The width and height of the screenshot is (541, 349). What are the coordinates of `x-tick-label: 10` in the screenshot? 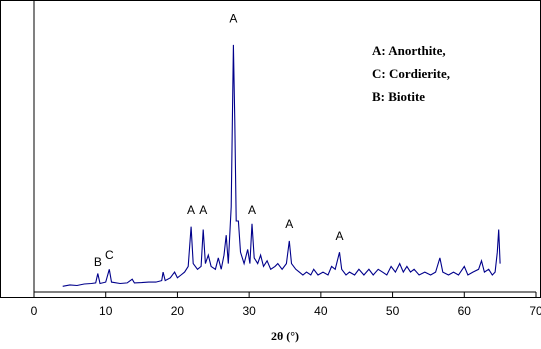 It's located at (106, 311).